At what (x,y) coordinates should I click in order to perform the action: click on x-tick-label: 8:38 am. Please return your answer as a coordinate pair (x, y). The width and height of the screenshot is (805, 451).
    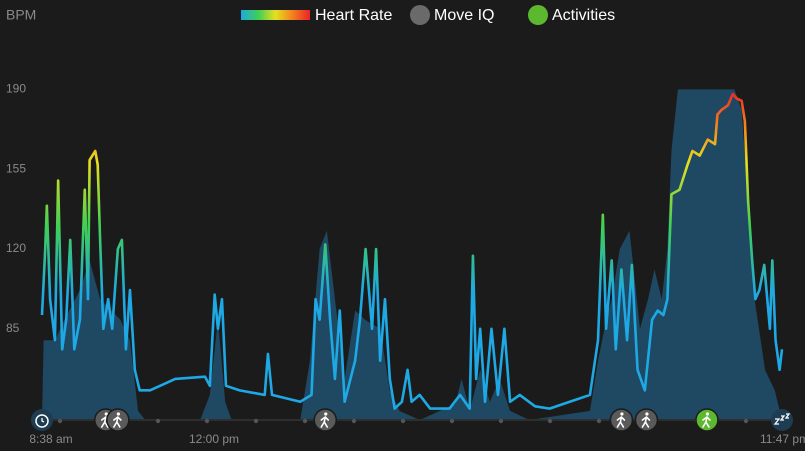
    Looking at the image, I should click on (50, 439).